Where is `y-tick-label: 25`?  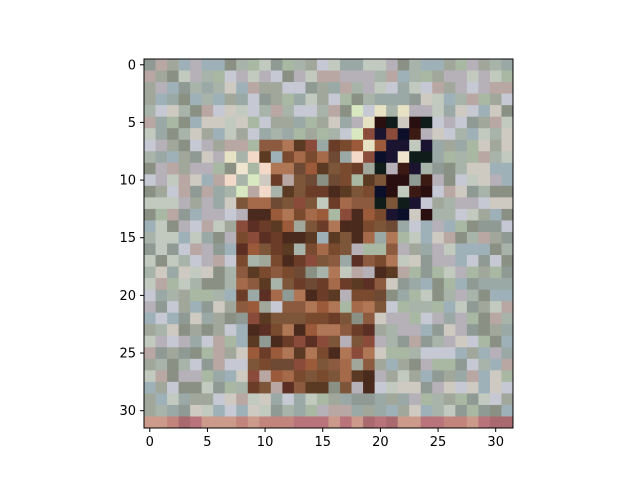
y-tick-label: 25 is located at coordinates (127, 354).